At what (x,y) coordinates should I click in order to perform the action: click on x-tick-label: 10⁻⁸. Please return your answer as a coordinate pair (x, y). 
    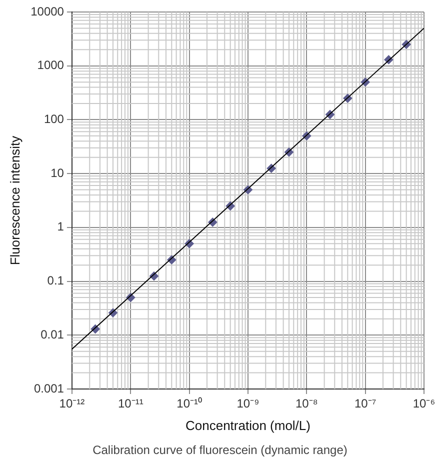
    Looking at the image, I should click on (306, 403).